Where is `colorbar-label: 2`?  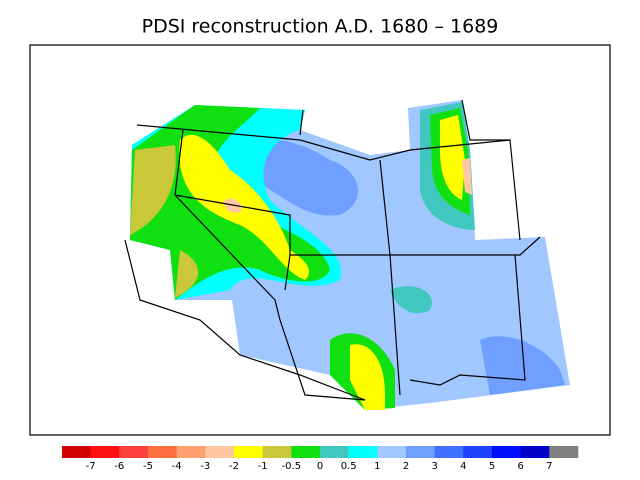
colorbar-label: 2 is located at coordinates (406, 466).